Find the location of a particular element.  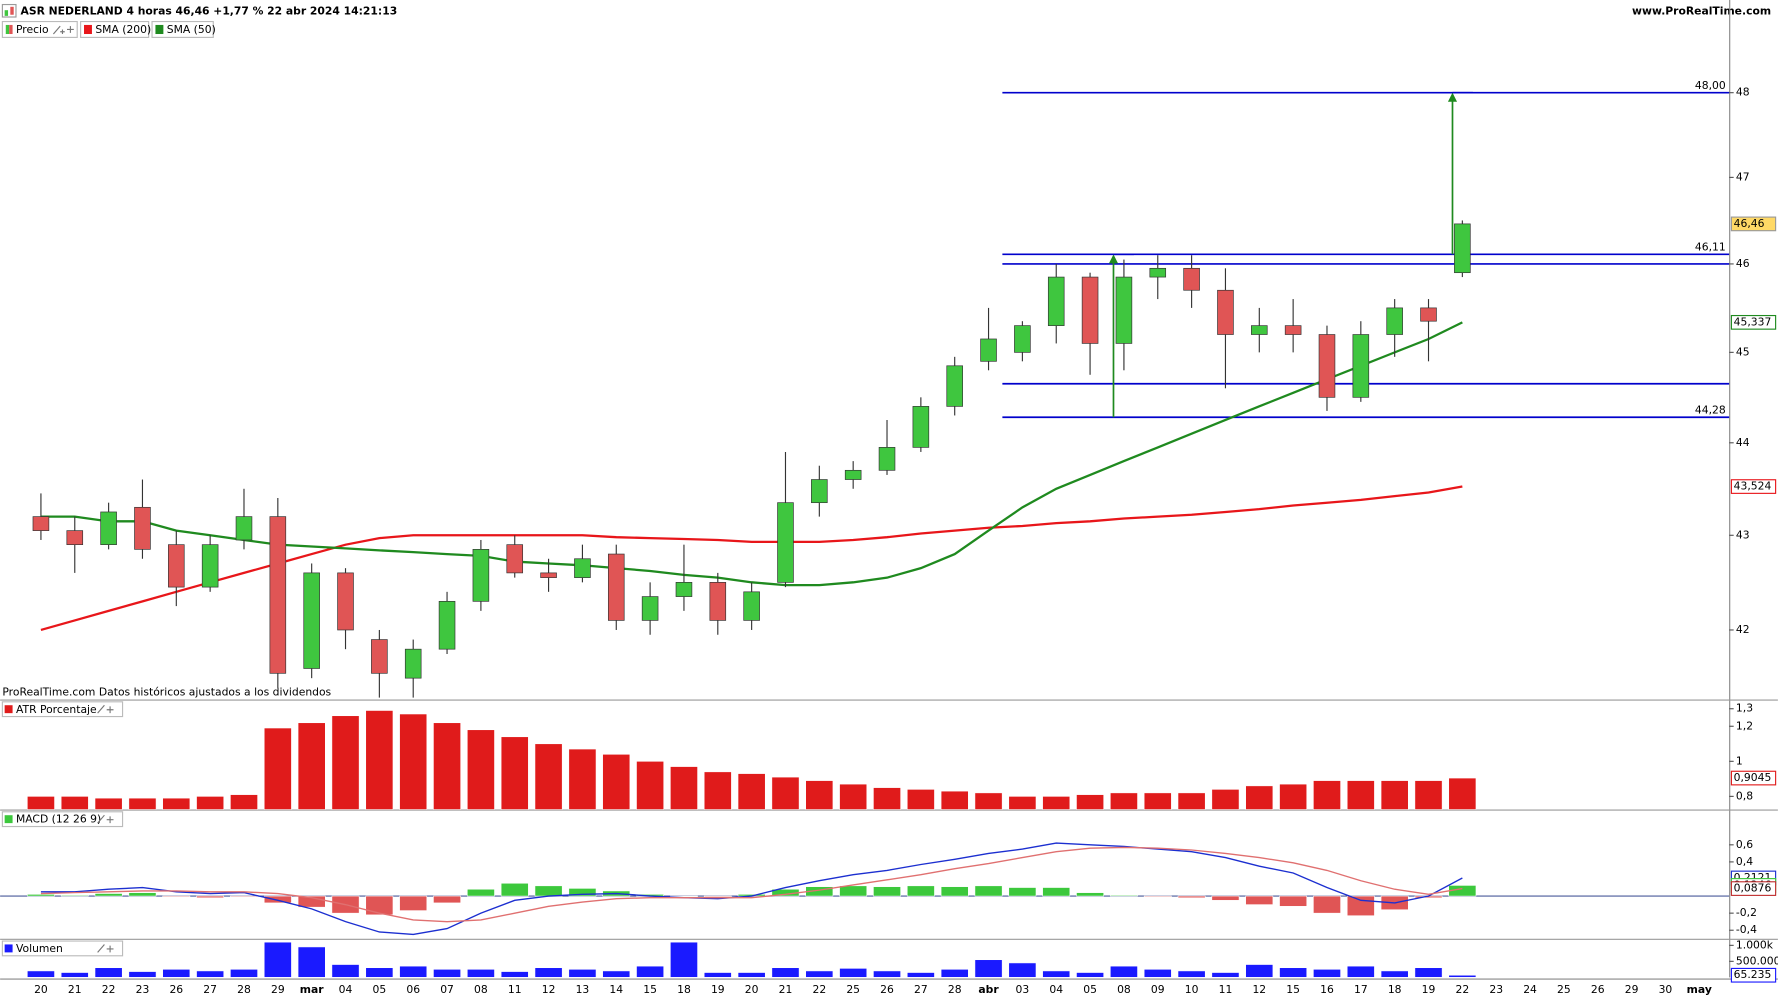

x-tick-label: 27 is located at coordinates (921, 989).